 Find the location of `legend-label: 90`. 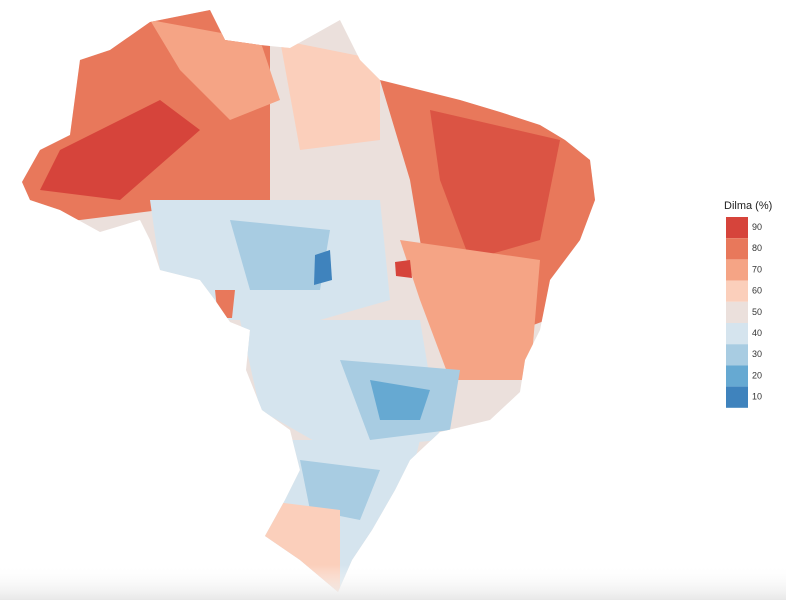

legend-label: 90 is located at coordinates (757, 227).